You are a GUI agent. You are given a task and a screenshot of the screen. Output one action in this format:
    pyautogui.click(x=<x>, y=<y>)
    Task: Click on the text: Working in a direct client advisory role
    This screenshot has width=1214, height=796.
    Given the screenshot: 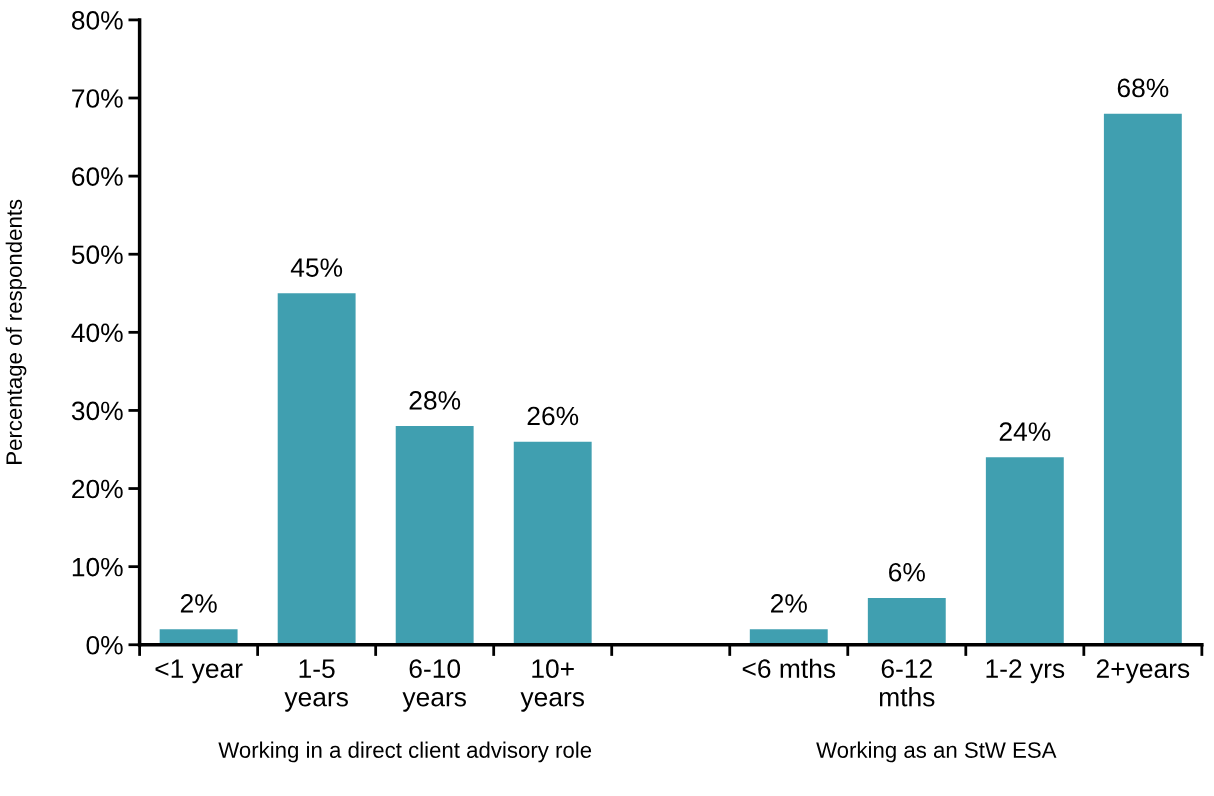 What is the action you would take?
    pyautogui.click(x=405, y=752)
    